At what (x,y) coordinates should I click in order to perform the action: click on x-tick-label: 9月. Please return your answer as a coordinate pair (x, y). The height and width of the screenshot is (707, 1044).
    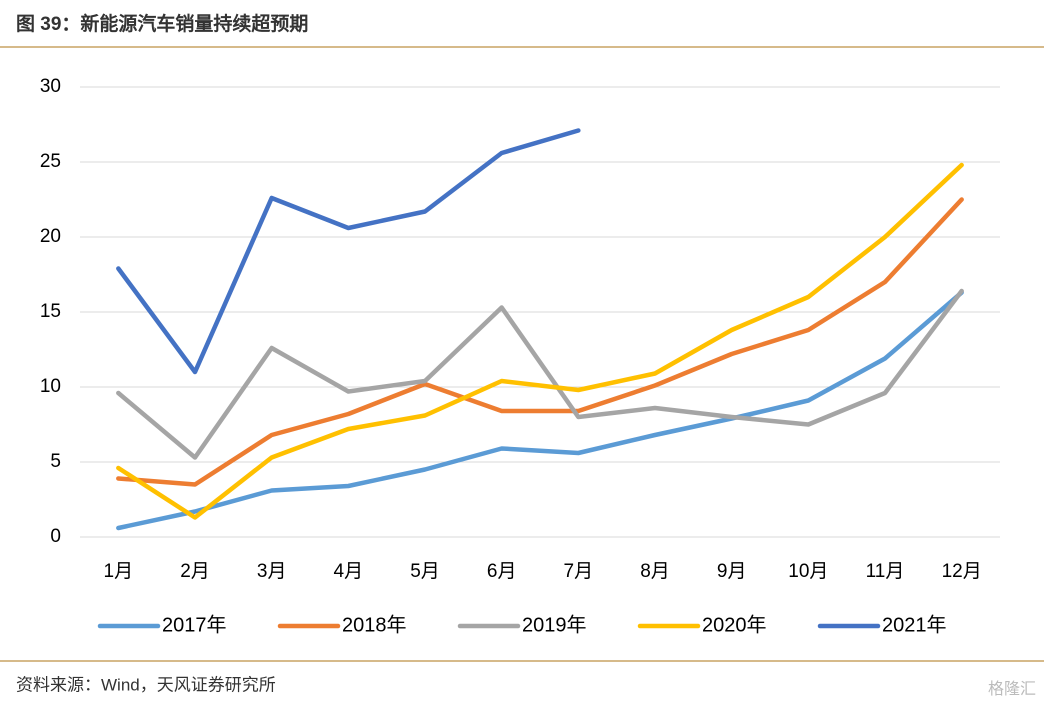
    Looking at the image, I should click on (732, 571).